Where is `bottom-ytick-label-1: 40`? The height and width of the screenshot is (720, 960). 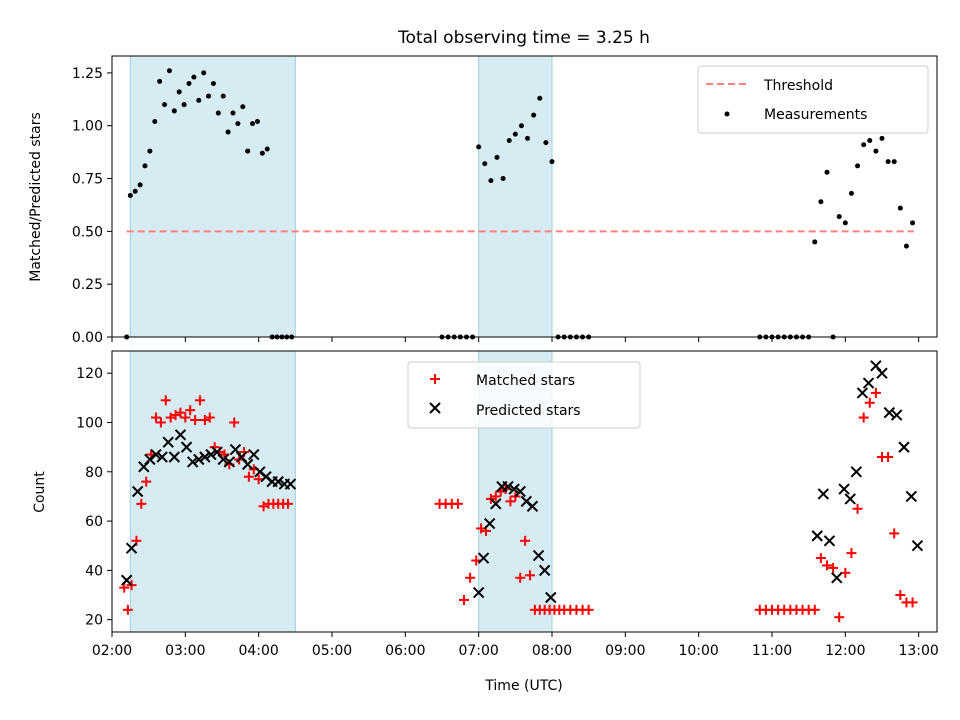
bottom-ytick-label-1: 40 is located at coordinates (94, 571).